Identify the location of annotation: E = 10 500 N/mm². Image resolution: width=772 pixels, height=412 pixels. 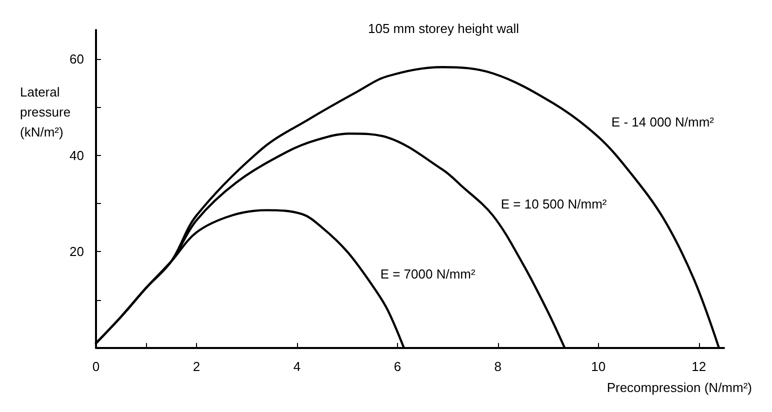
(554, 204).